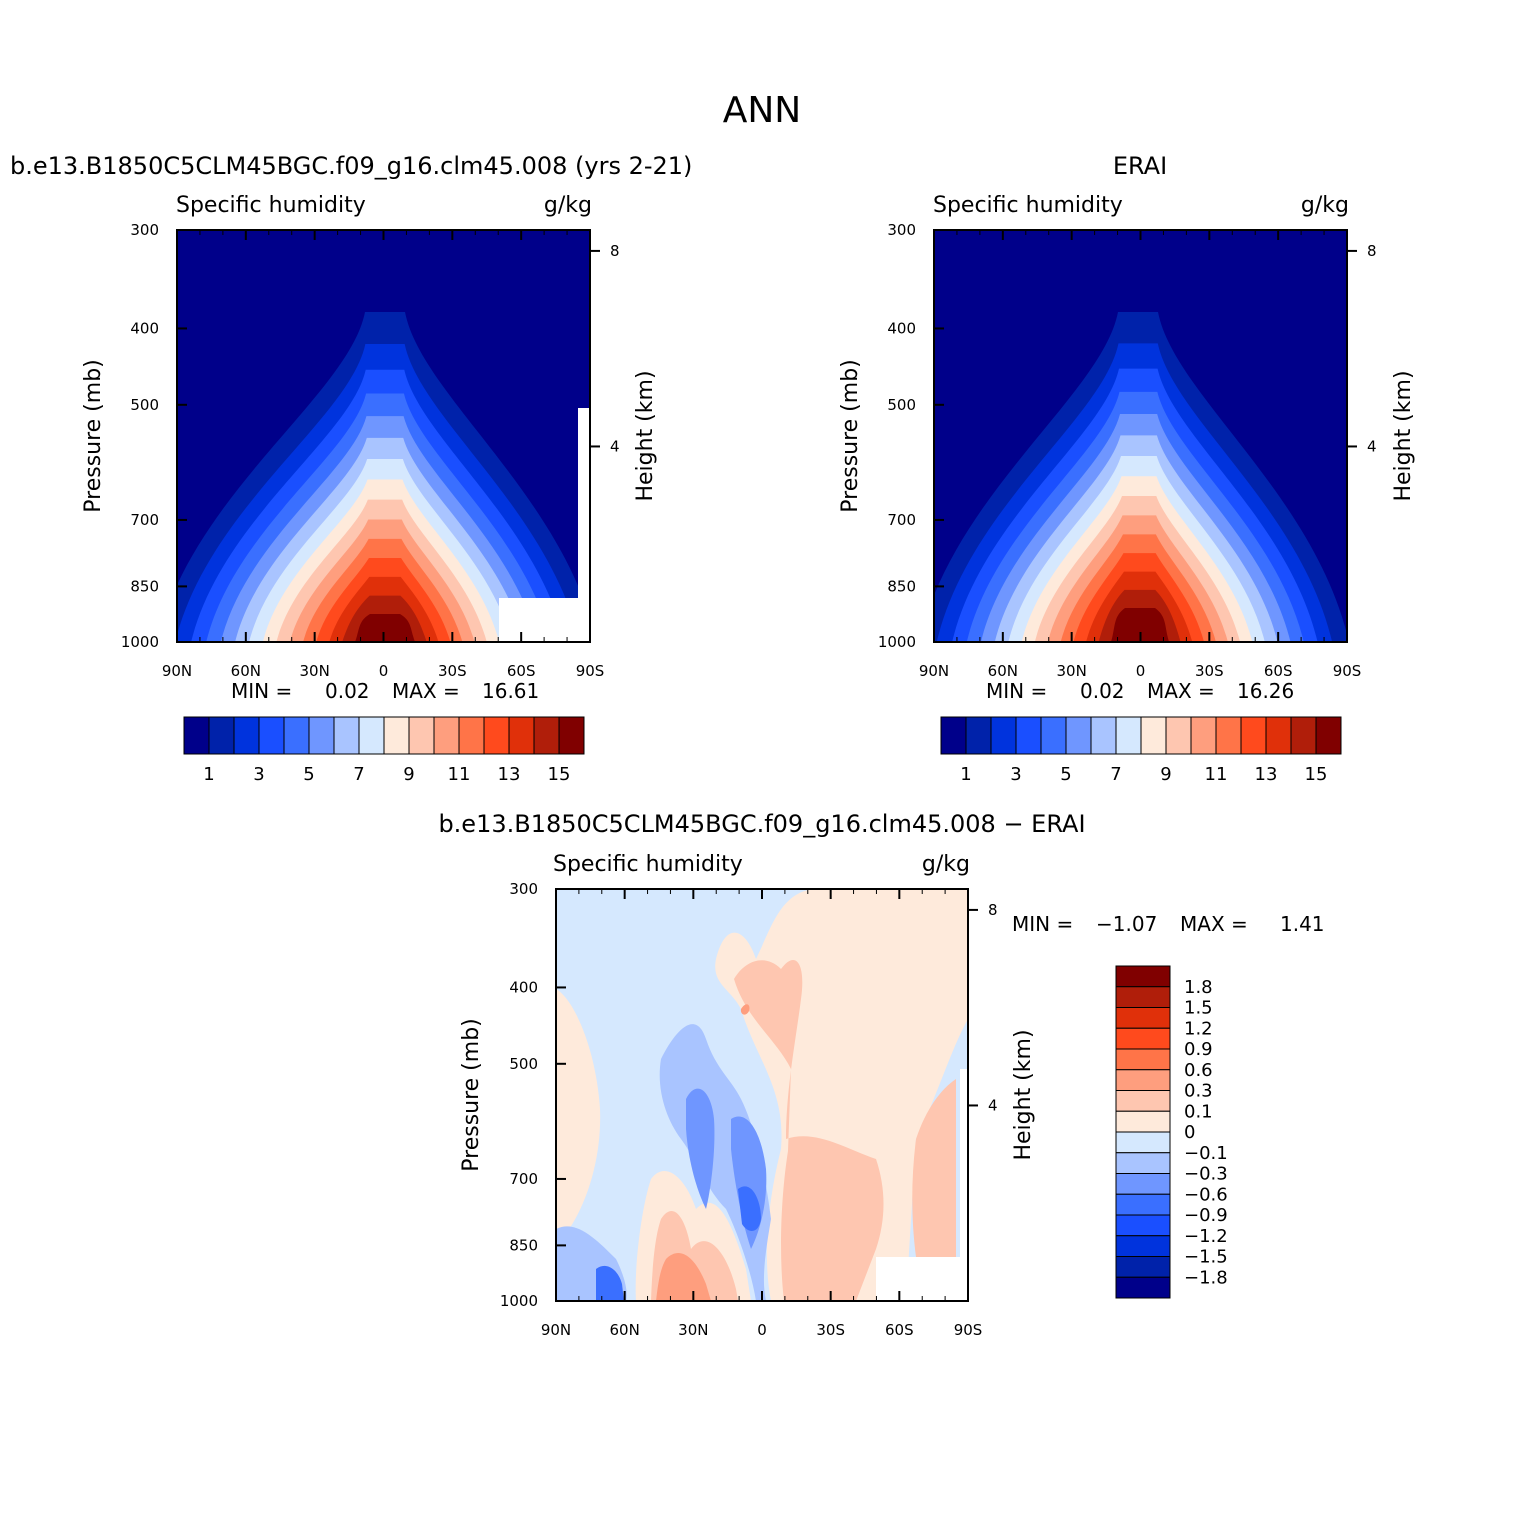  I want to click on obs-contours, so click(1140, 477).